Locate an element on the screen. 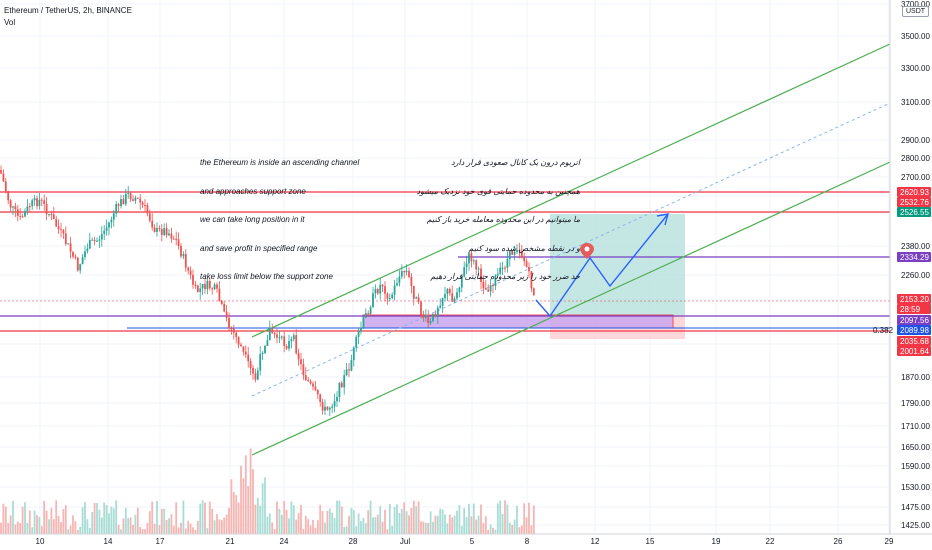 The image size is (932, 550). time-tick: 10 is located at coordinates (40, 541).